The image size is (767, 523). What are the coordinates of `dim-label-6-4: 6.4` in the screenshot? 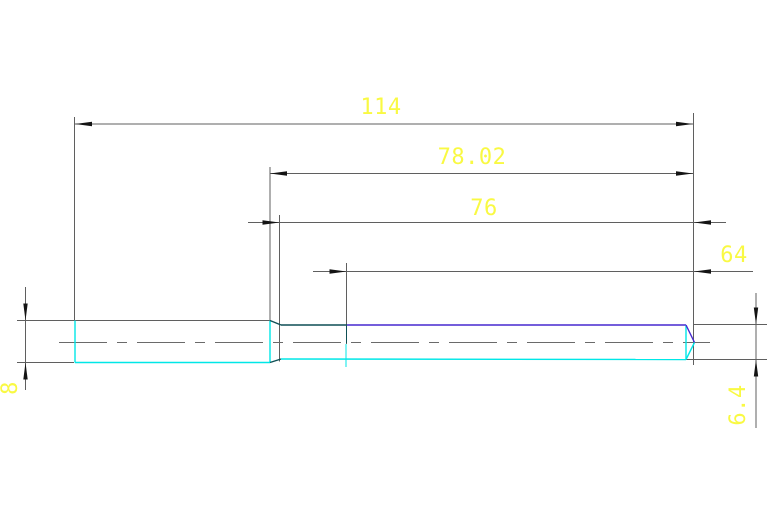 It's located at (738, 405).